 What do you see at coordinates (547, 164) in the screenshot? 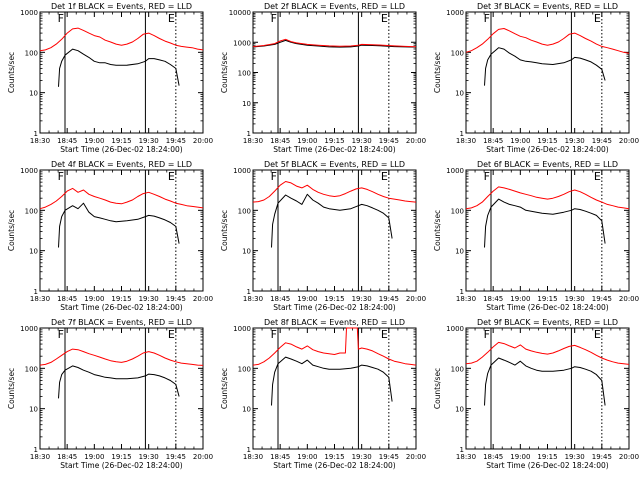
I see `chart-title: Det 6f BLACK = Events, RED = LLD` at bounding box center [547, 164].